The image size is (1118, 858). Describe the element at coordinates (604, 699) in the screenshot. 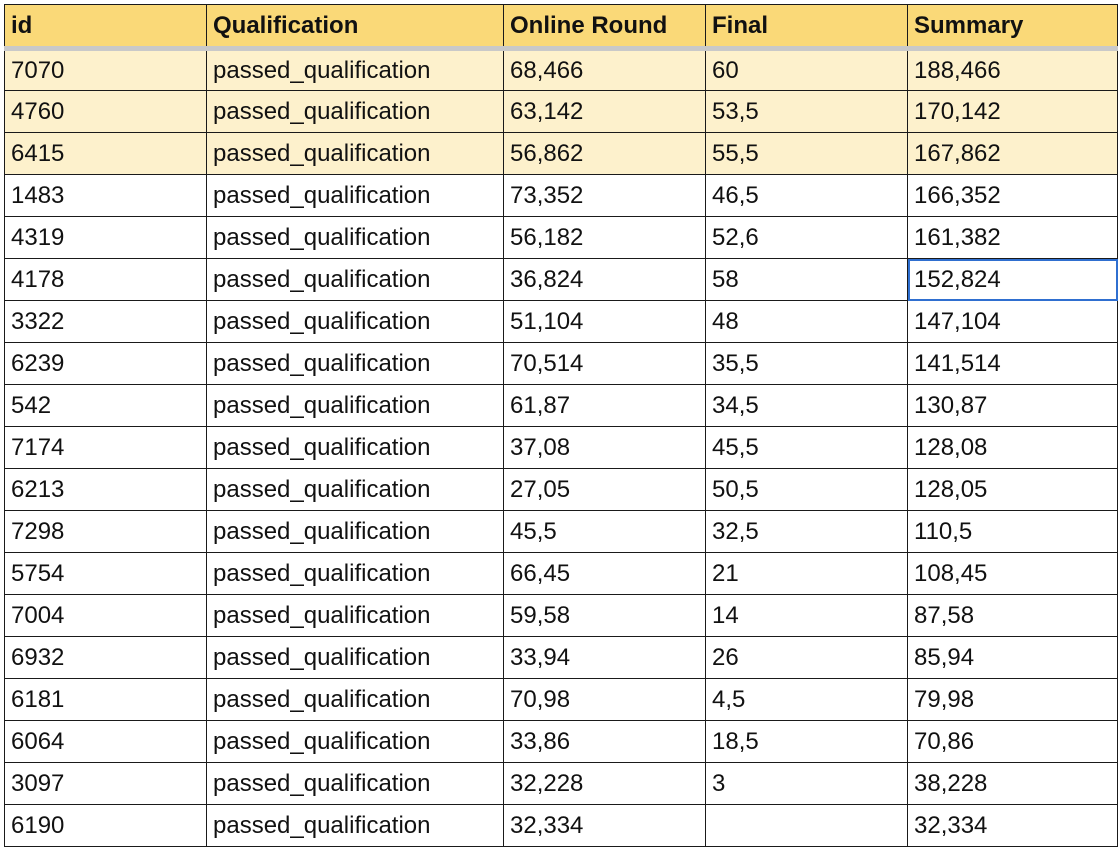

I see `cell-online-round: 70,98` at that location.